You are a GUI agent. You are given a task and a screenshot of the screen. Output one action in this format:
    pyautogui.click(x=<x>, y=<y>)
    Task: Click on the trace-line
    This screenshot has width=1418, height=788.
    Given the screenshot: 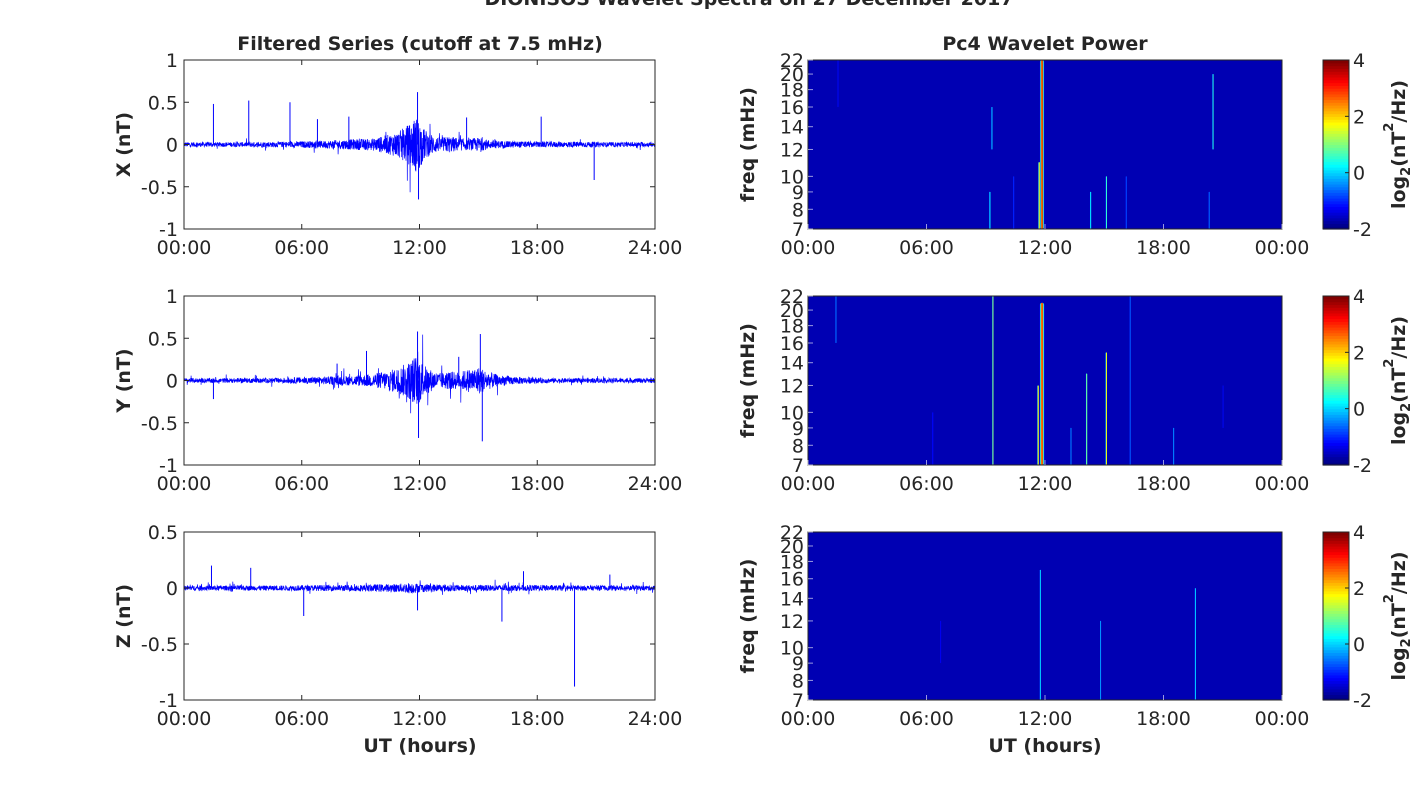 What is the action you would take?
    pyautogui.click(x=419, y=374)
    